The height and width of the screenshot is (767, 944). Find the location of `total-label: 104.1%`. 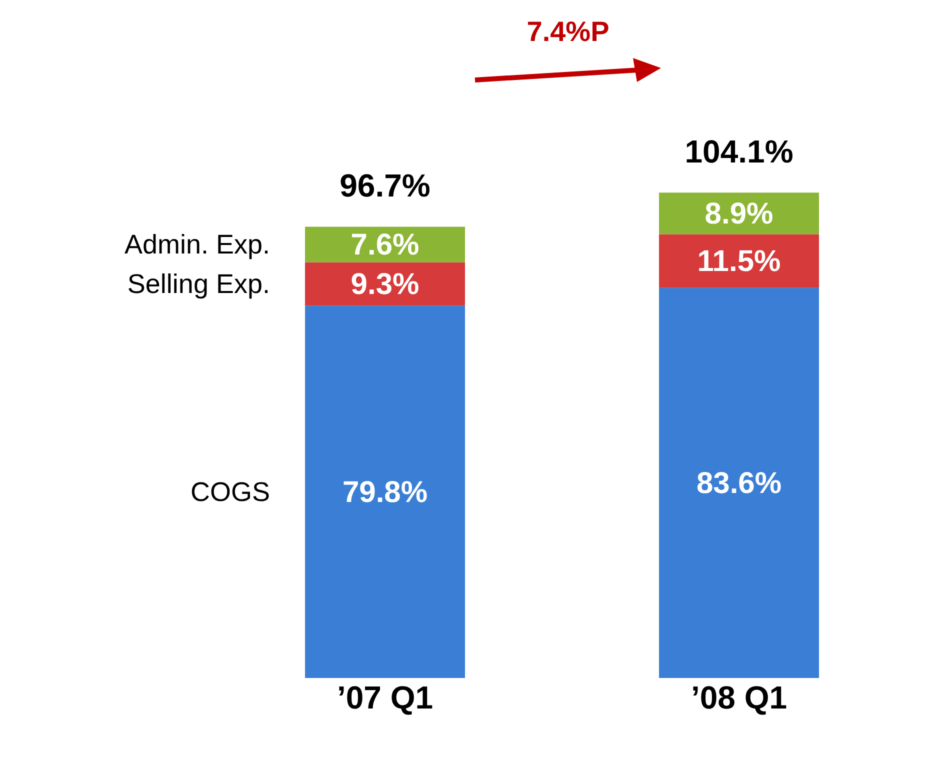

total-label: 104.1% is located at coordinates (739, 152).